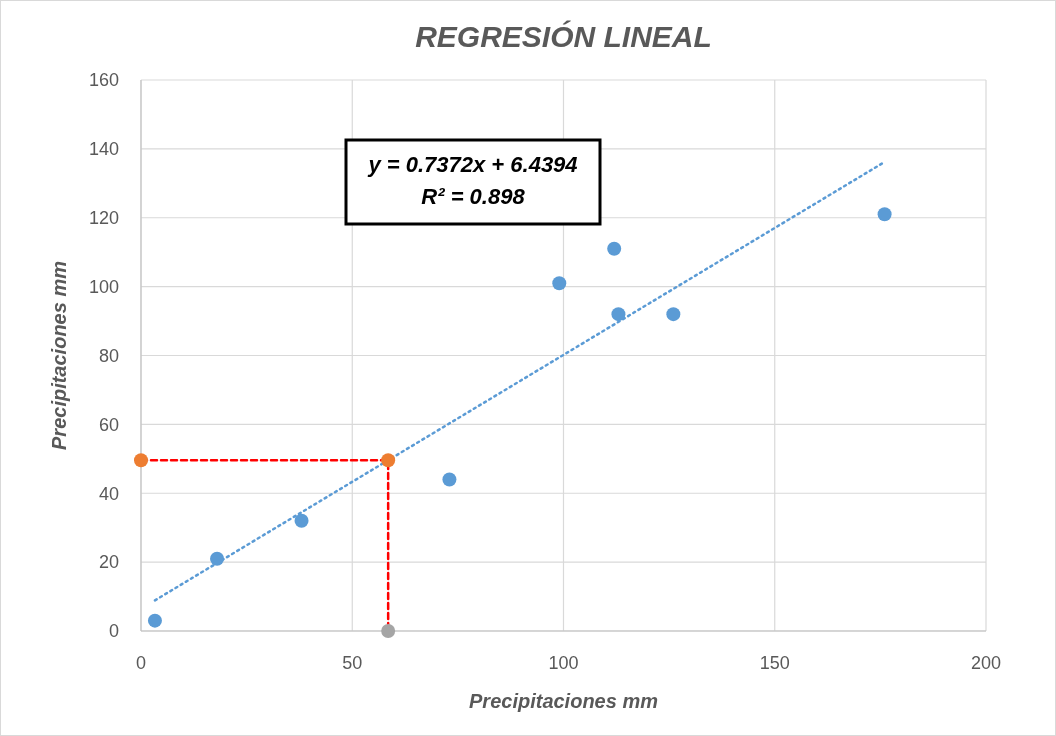 The width and height of the screenshot is (1056, 736). What do you see at coordinates (103, 80) in the screenshot?
I see `y-tick-label: 160` at bounding box center [103, 80].